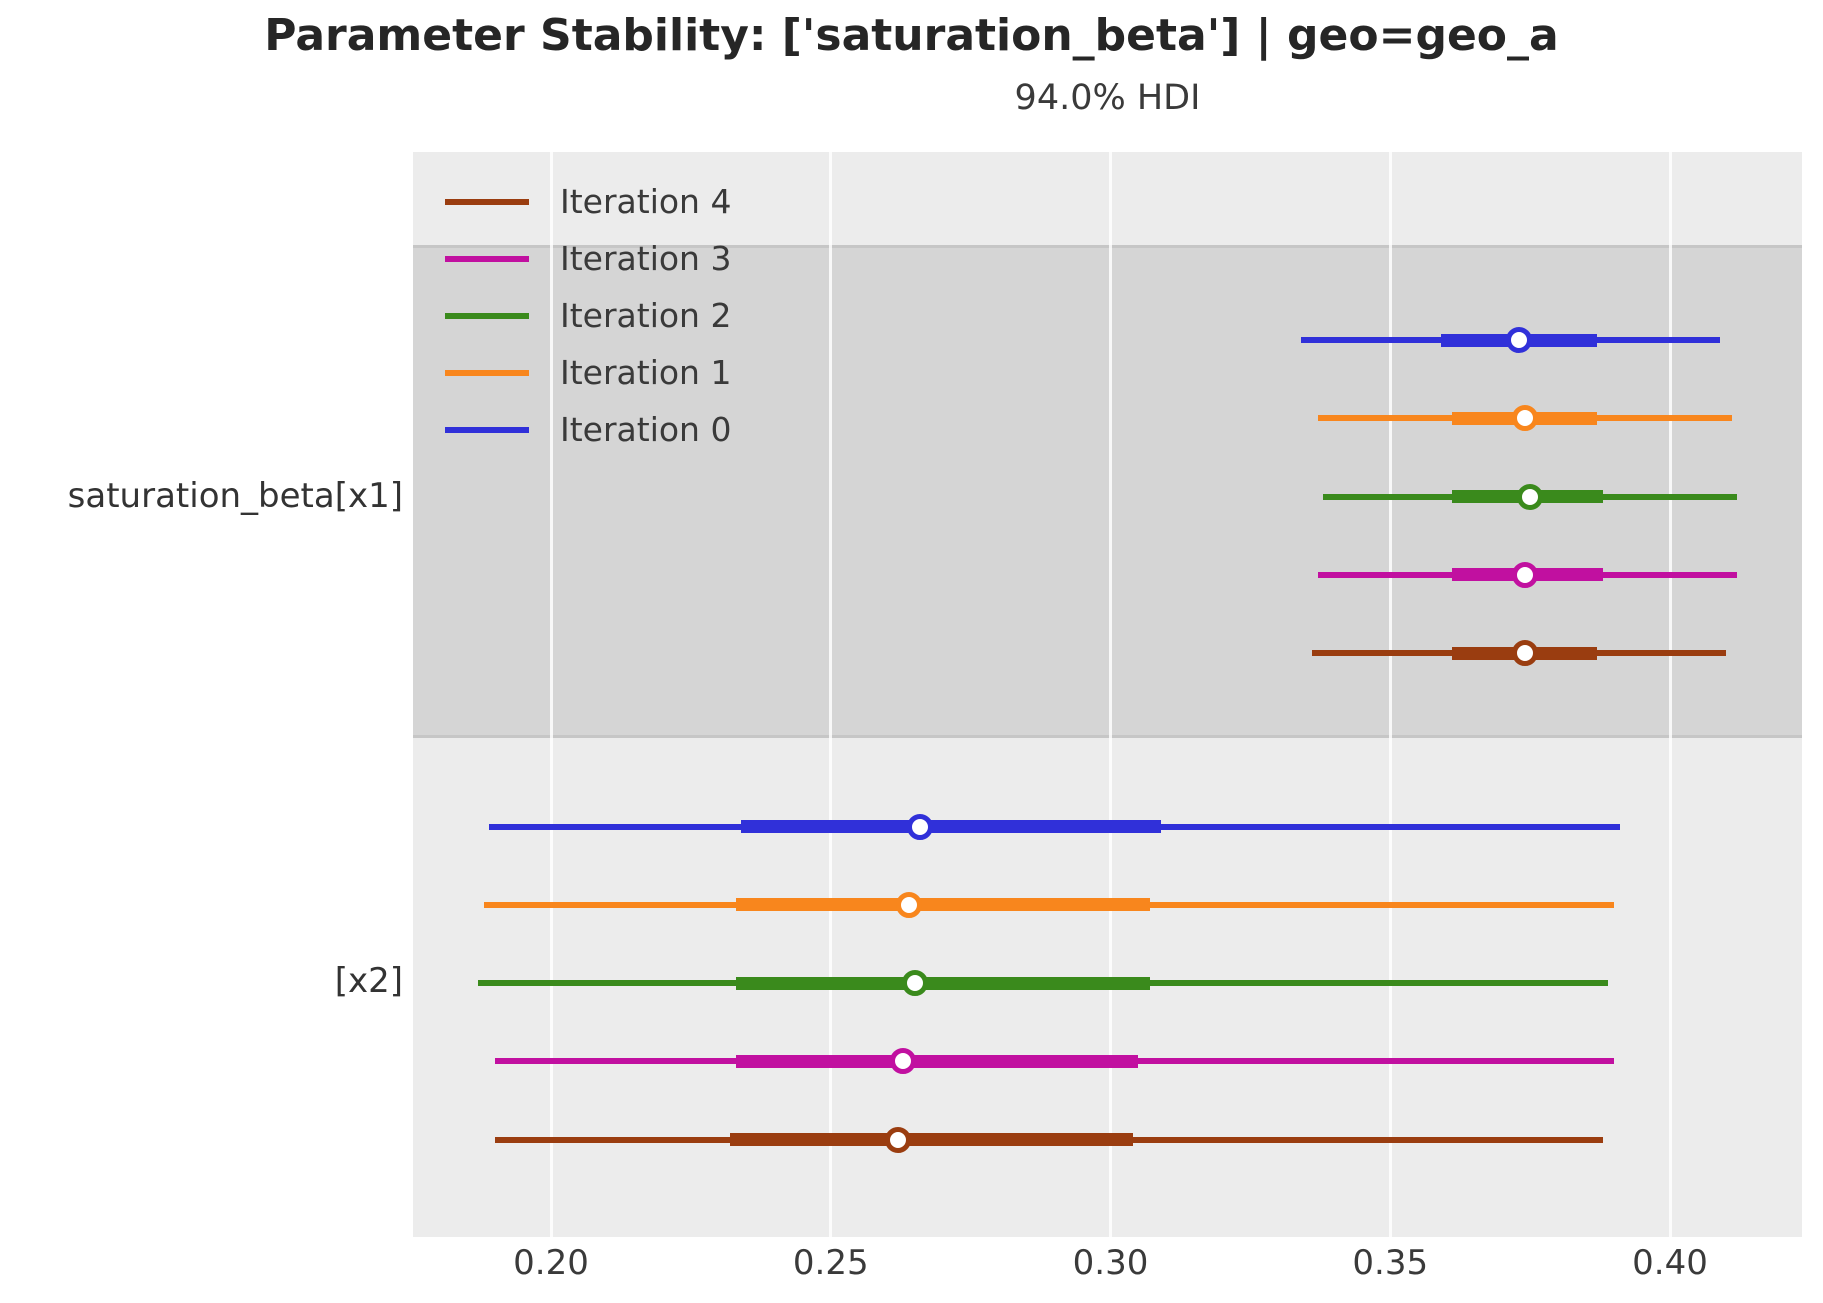 This screenshot has height=1303, width=1823. What do you see at coordinates (1670, 1263) in the screenshot?
I see `x-tick-label-0.40: 0.40` at bounding box center [1670, 1263].